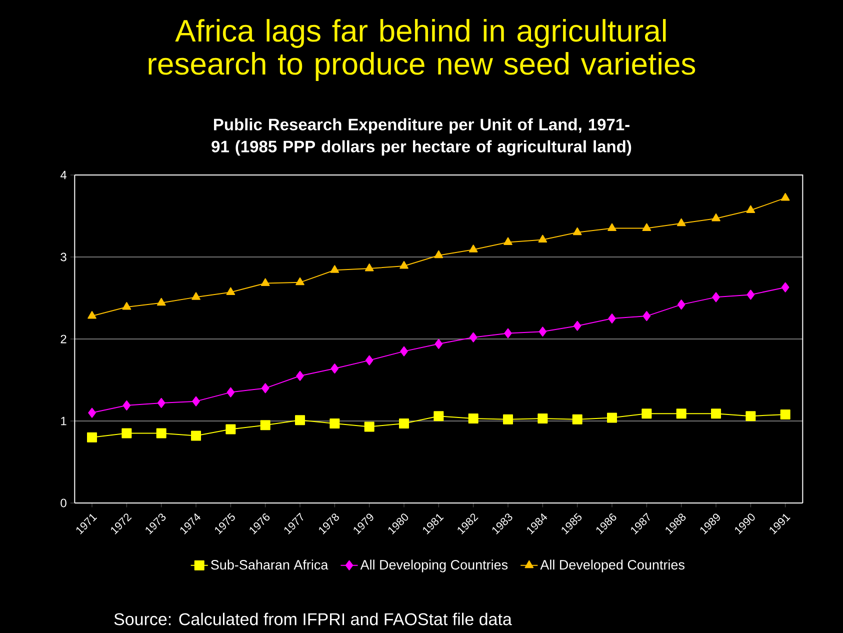  What do you see at coordinates (63, 503) in the screenshot?
I see `y-tick-label: 0` at bounding box center [63, 503].